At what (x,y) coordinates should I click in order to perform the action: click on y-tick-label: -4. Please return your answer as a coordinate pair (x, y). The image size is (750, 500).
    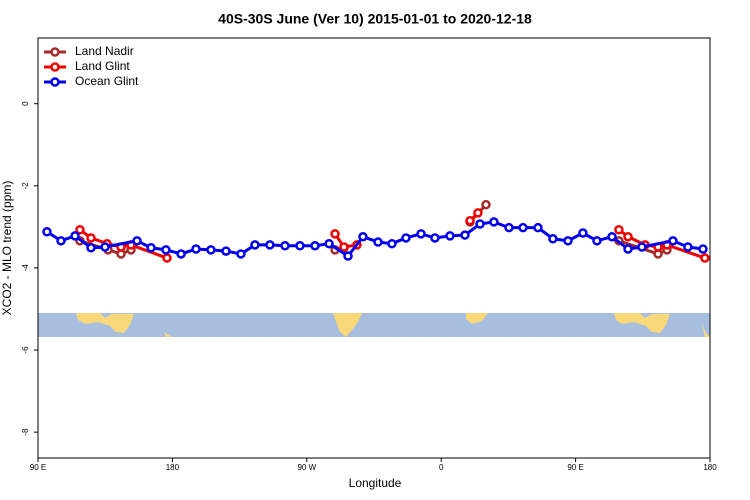
    Looking at the image, I should click on (25, 268).